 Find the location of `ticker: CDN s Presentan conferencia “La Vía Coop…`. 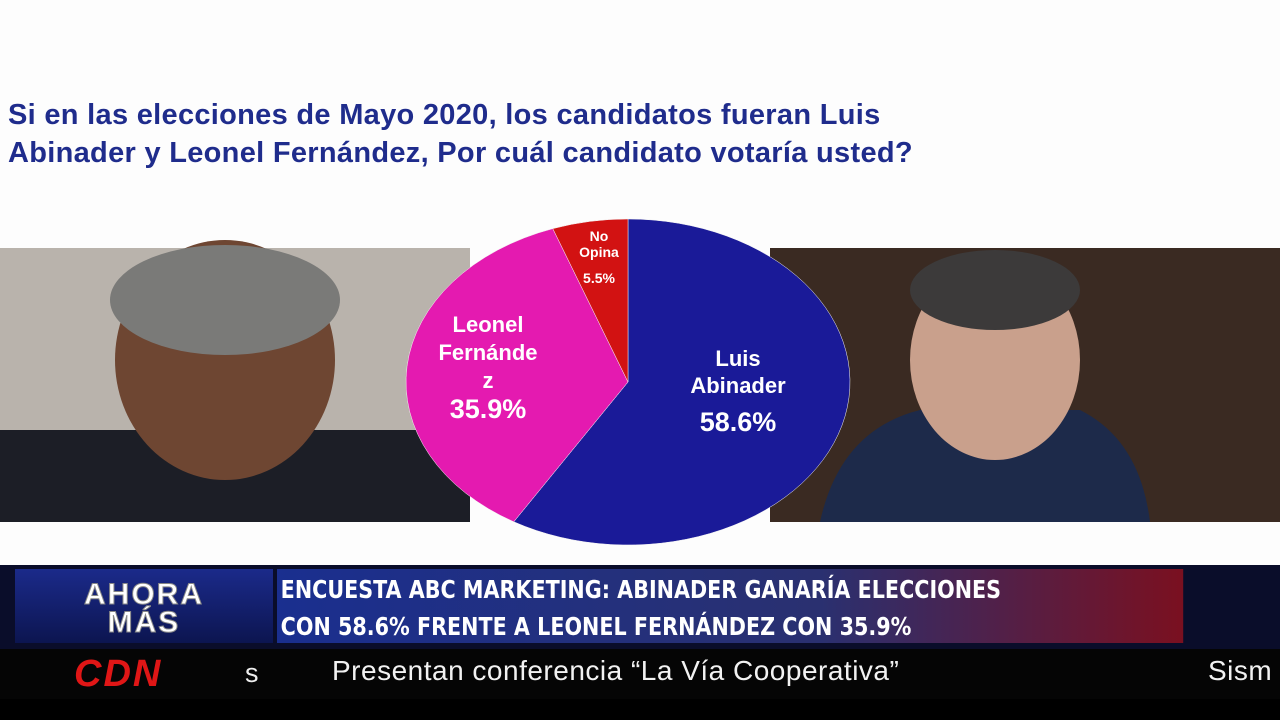

ticker: CDN s Presentan conferencia “La Vía Coop… is located at coordinates (640, 674).